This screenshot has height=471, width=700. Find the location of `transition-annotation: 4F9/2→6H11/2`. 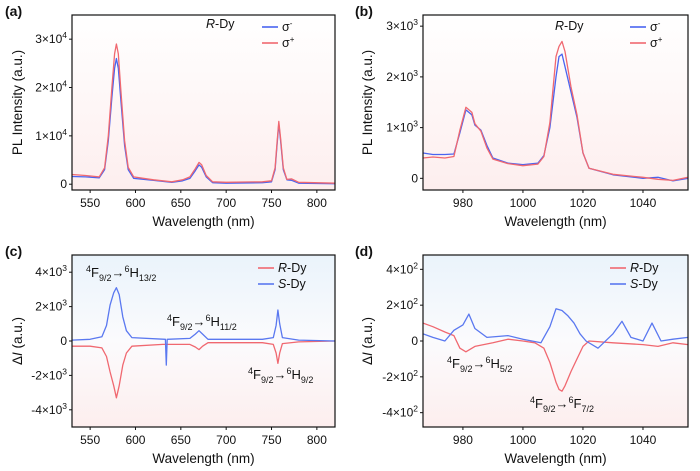

transition-annotation: 4F9/2→6H11/2 is located at coordinates (202, 322).